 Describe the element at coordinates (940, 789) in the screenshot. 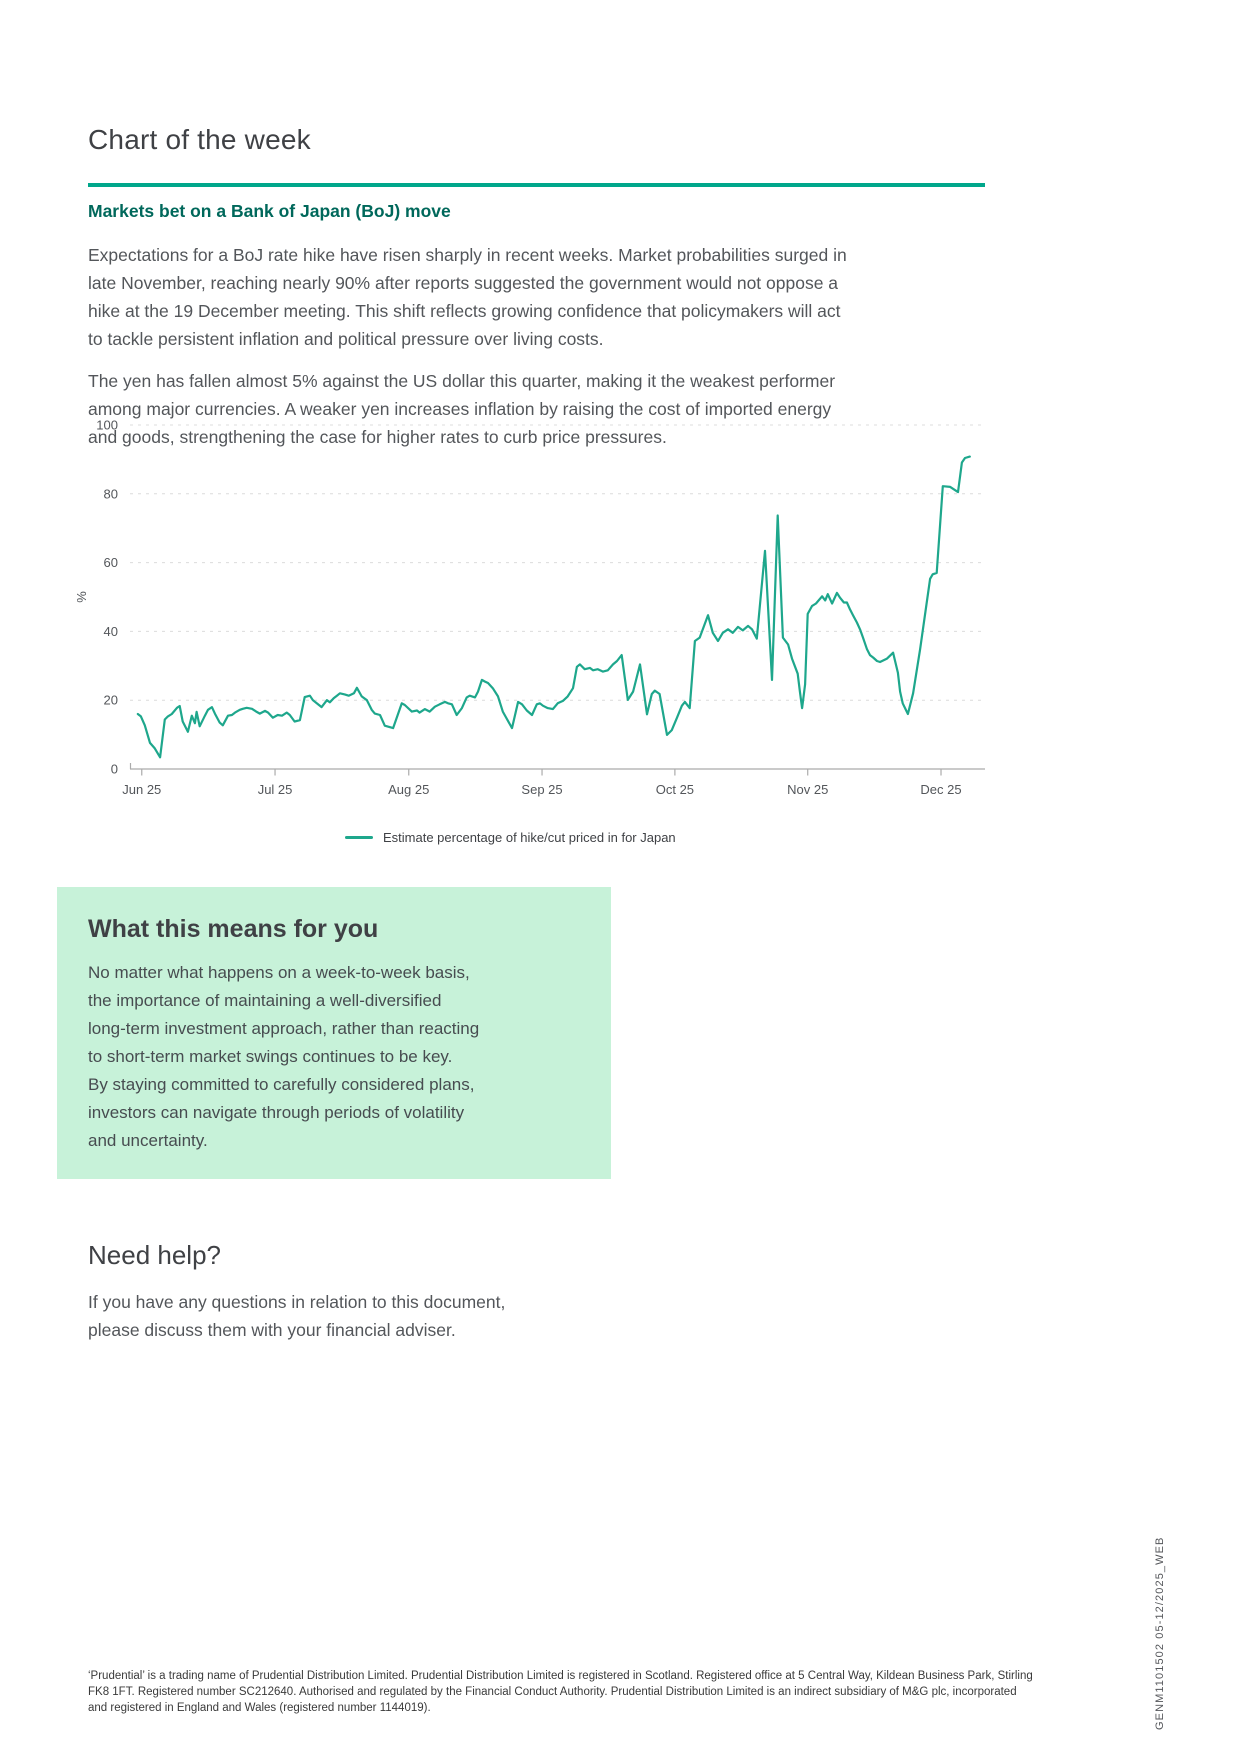

I see `x-tick-label: Dec 25` at that location.